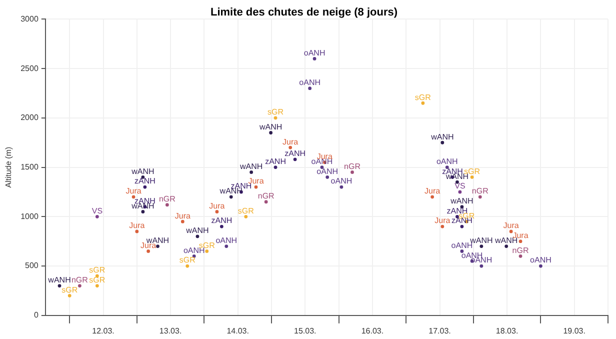  I want to click on x-tick-label: 15.03., so click(305, 331).